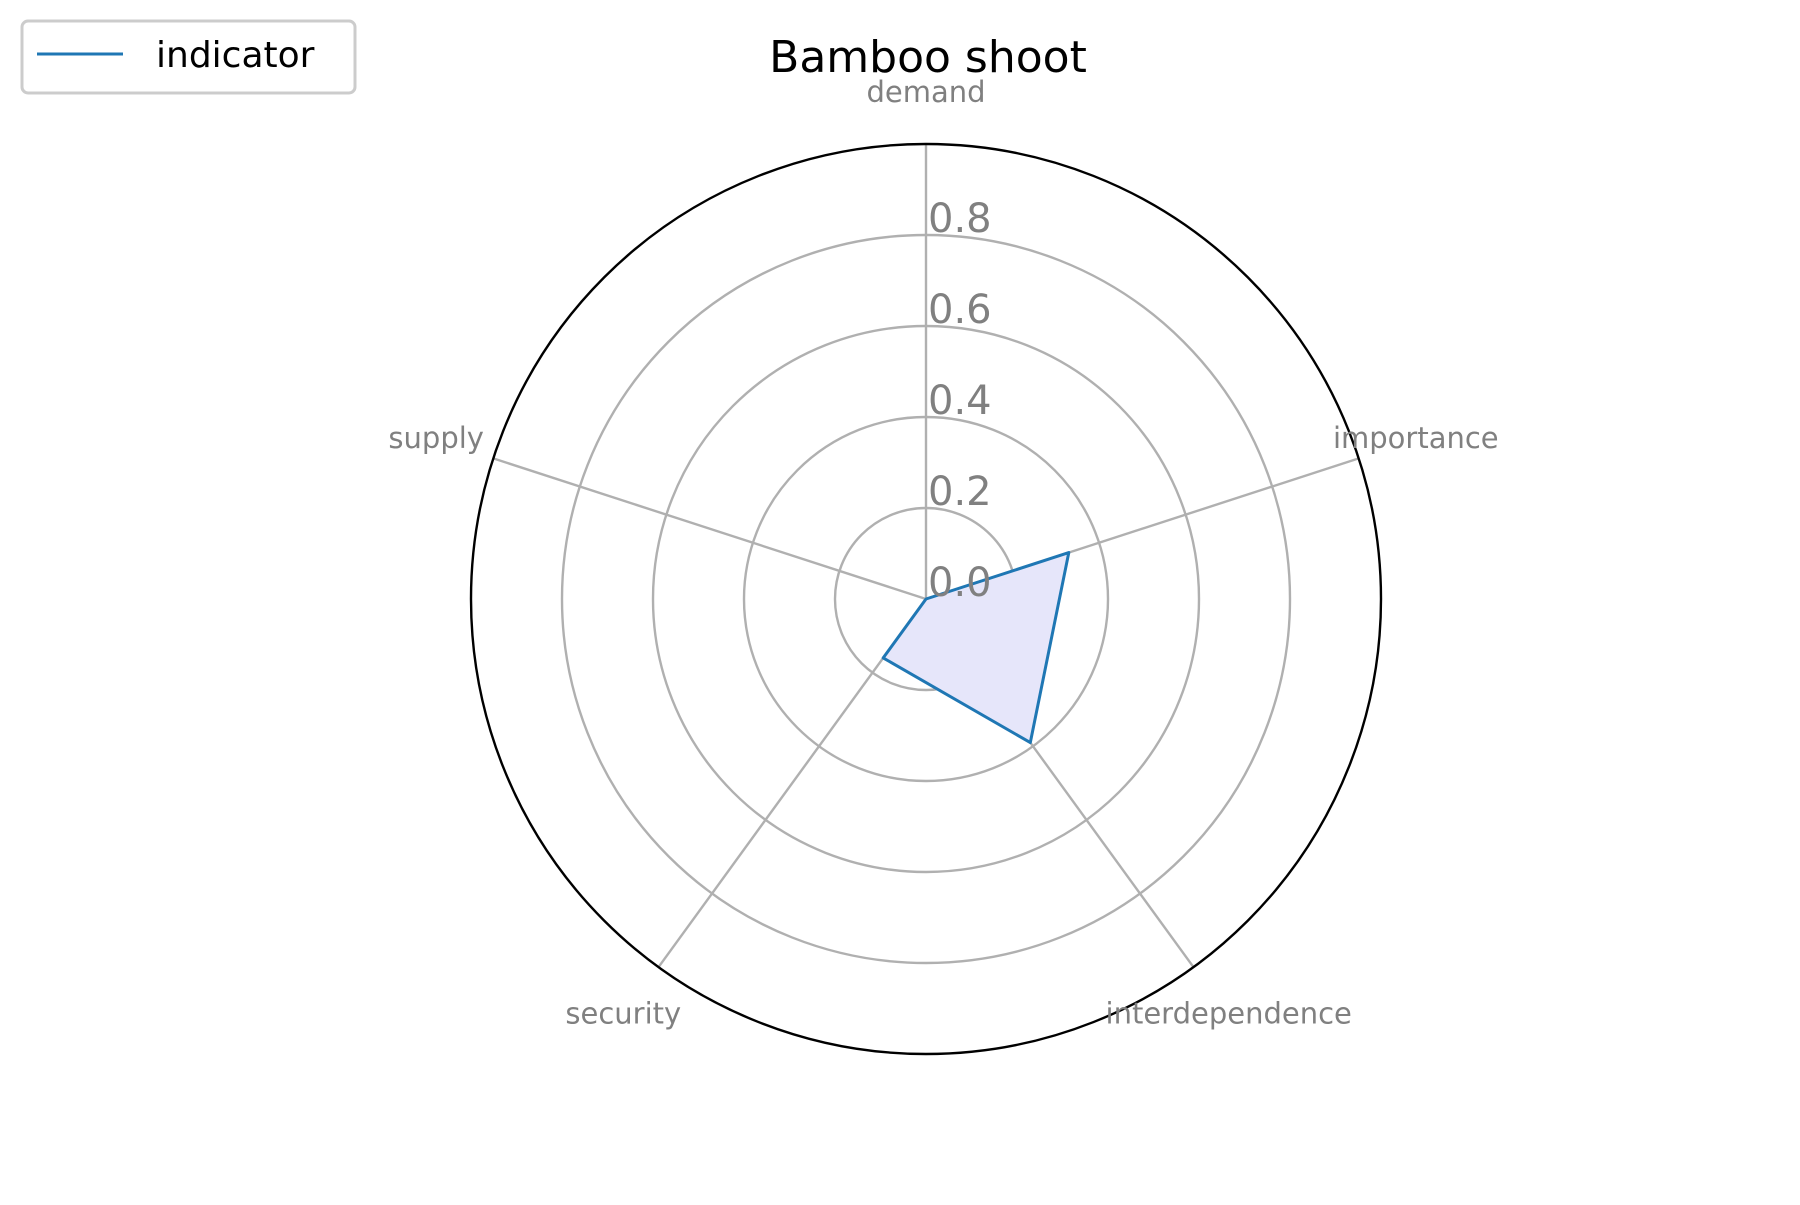  I want to click on axis-label-supply: supply, so click(436, 438).